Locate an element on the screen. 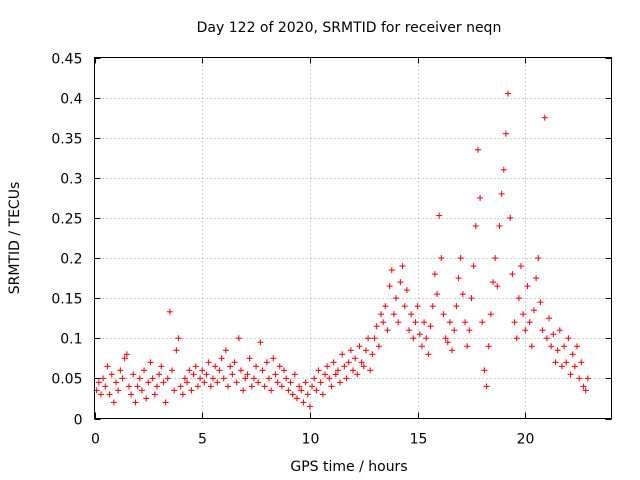 The image size is (640, 480). y-axis-label: SRMTID / TECUs is located at coordinates (15, 238).